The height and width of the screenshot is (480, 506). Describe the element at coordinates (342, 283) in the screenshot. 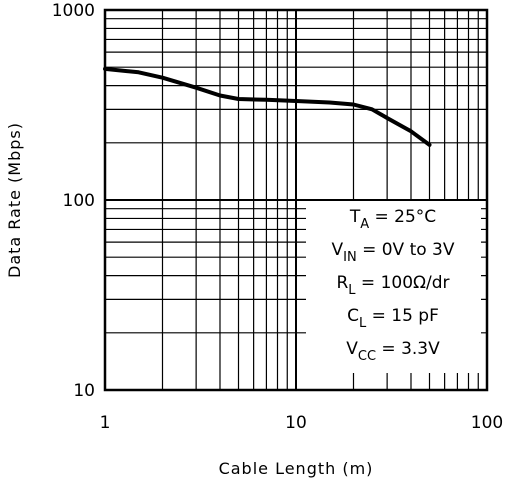

I see `annotation-symbol: R` at that location.